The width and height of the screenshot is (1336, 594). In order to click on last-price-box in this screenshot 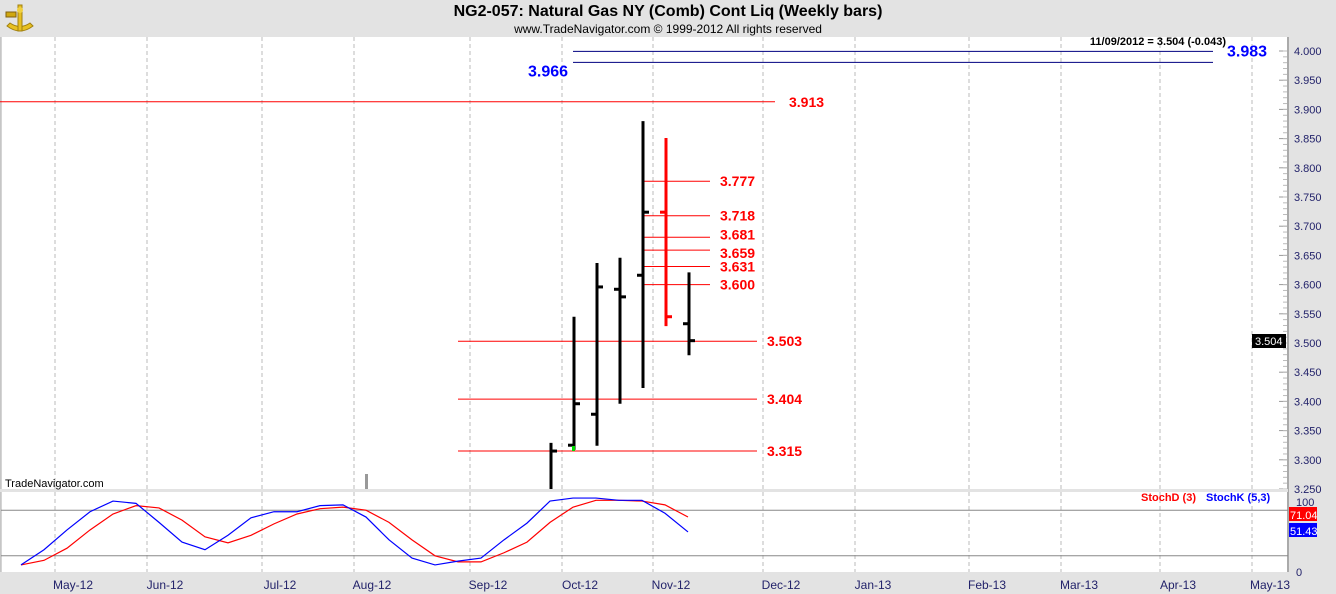, I will do `click(1269, 341)`.